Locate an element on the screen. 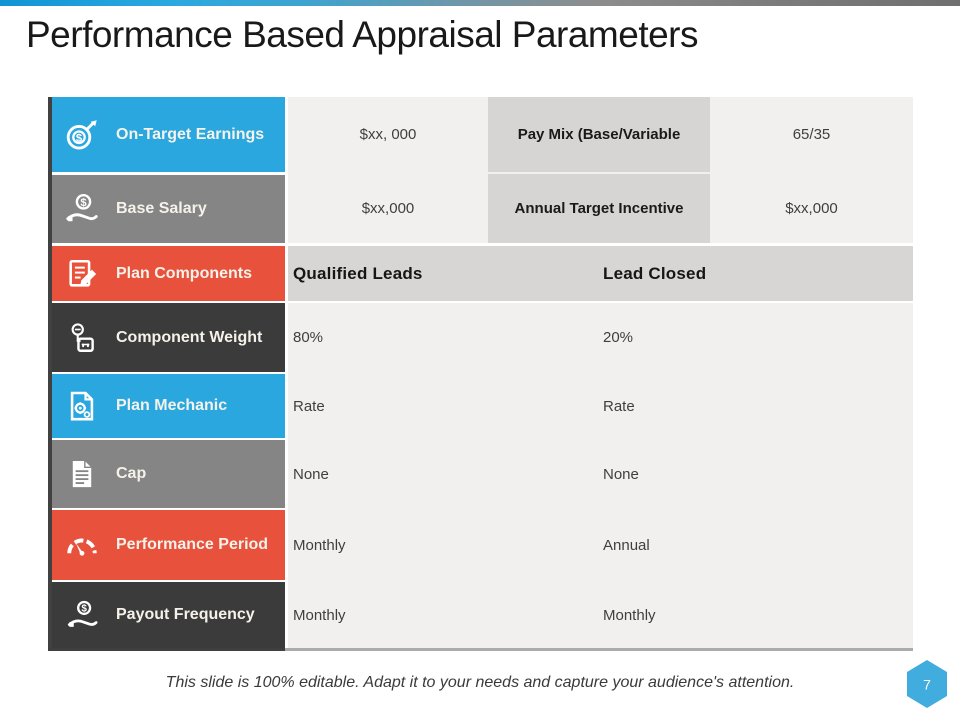 This screenshot has height=720, width=960. table-bottom-line-dark is located at coordinates (166, 649).